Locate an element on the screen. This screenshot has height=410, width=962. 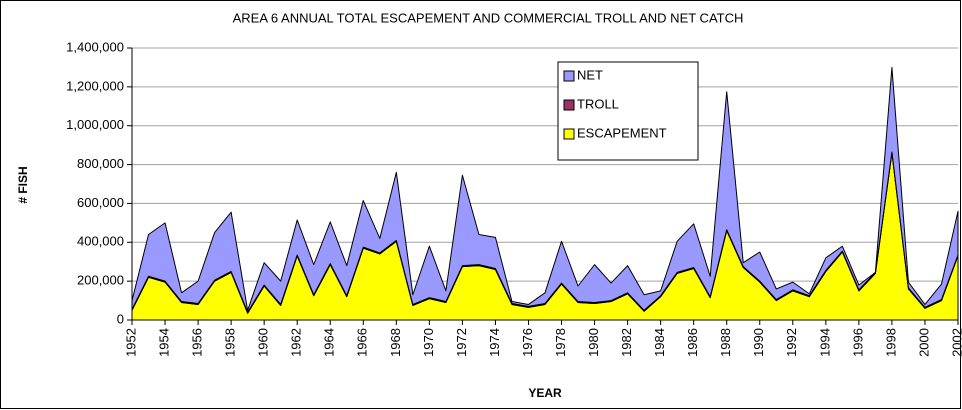
x-tick-label: 1980 is located at coordinates (593, 342).